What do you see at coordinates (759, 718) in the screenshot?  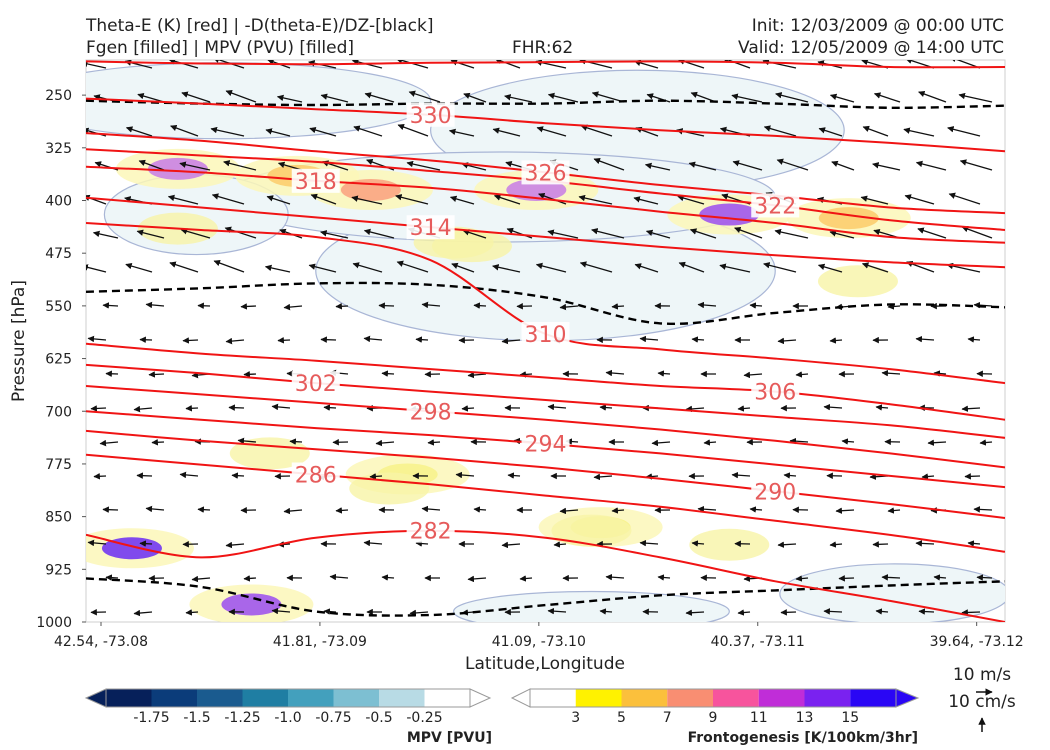 I see `fgen-tick-11: 11` at bounding box center [759, 718].